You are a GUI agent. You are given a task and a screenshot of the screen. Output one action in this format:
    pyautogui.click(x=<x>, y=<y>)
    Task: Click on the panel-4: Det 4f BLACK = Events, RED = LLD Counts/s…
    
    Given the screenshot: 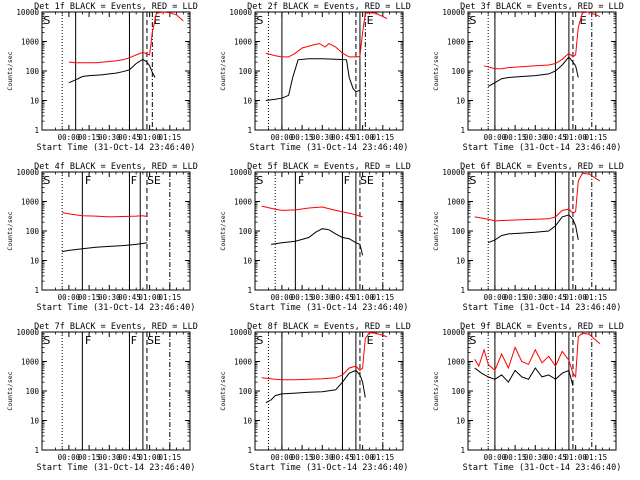 What is the action you would take?
    pyautogui.click(x=102, y=237)
    